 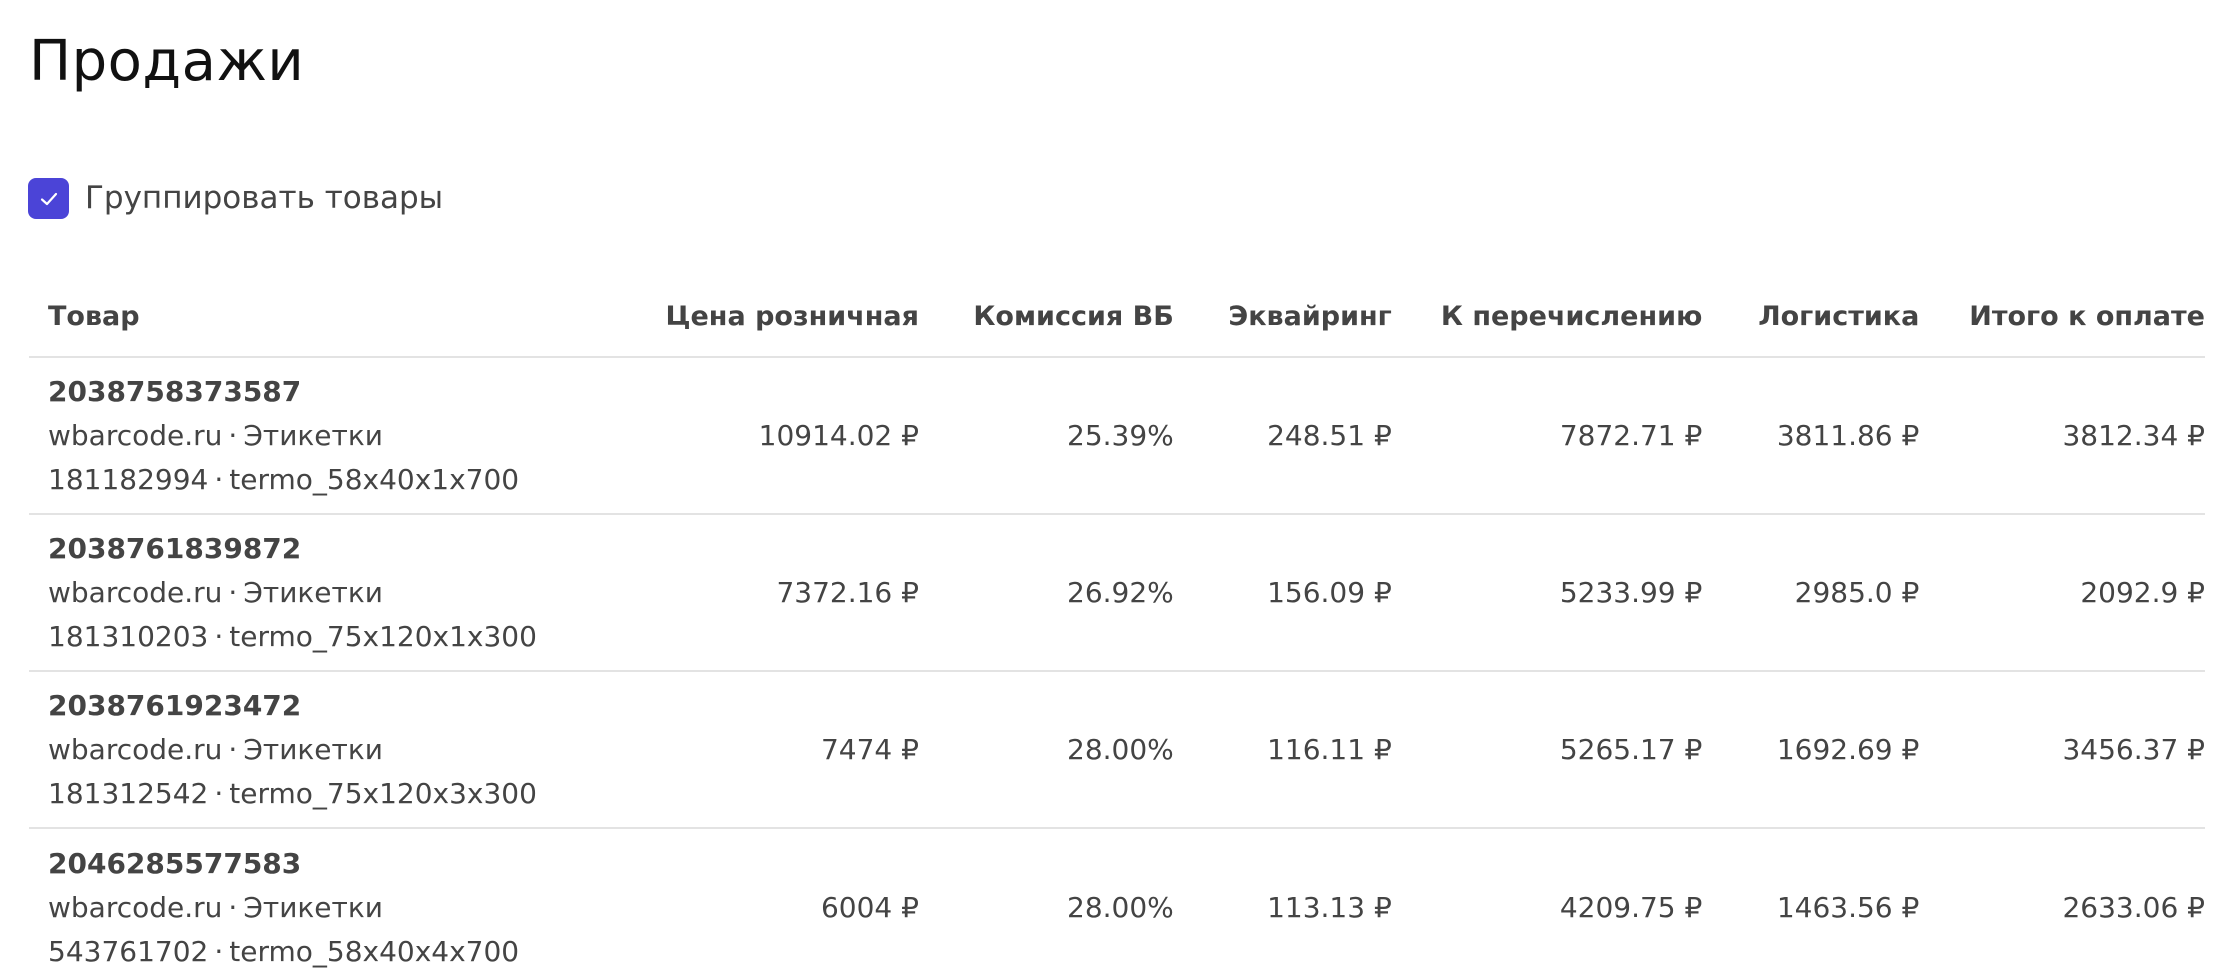 I want to click on group-products-checkbox, so click(x=48, y=198).